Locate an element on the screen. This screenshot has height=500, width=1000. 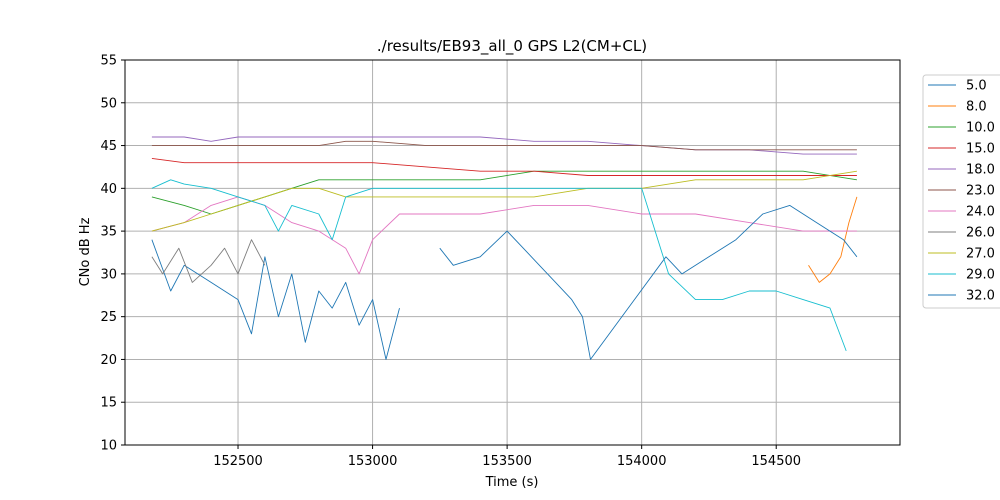
y-axis-label: CNo dB Hz is located at coordinates (85, 251).